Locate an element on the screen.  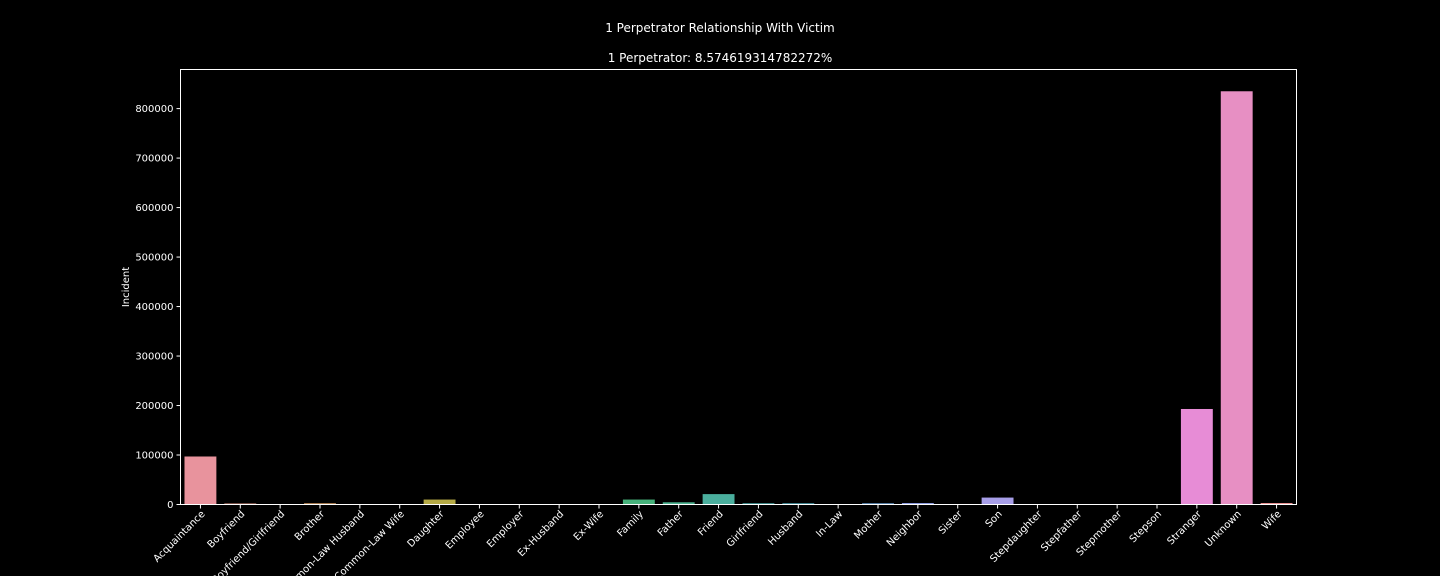
y-tick-label: 200000 is located at coordinates (154, 406).